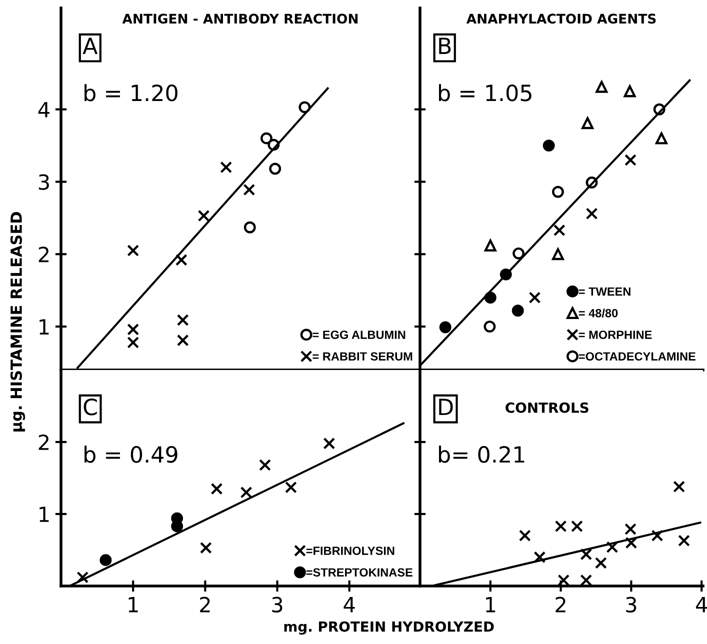 This screenshot has height=644, width=707. I want to click on annotation: b = 1.20, so click(131, 93).